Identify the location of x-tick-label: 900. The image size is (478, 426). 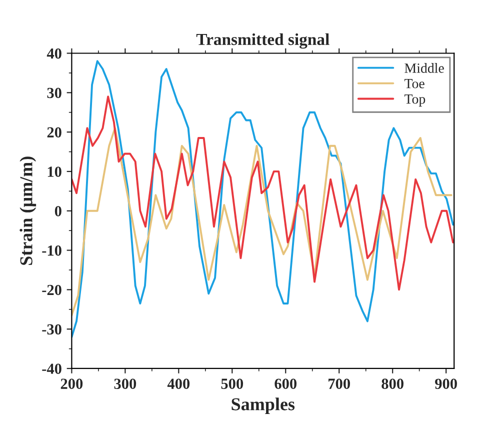
(446, 383).